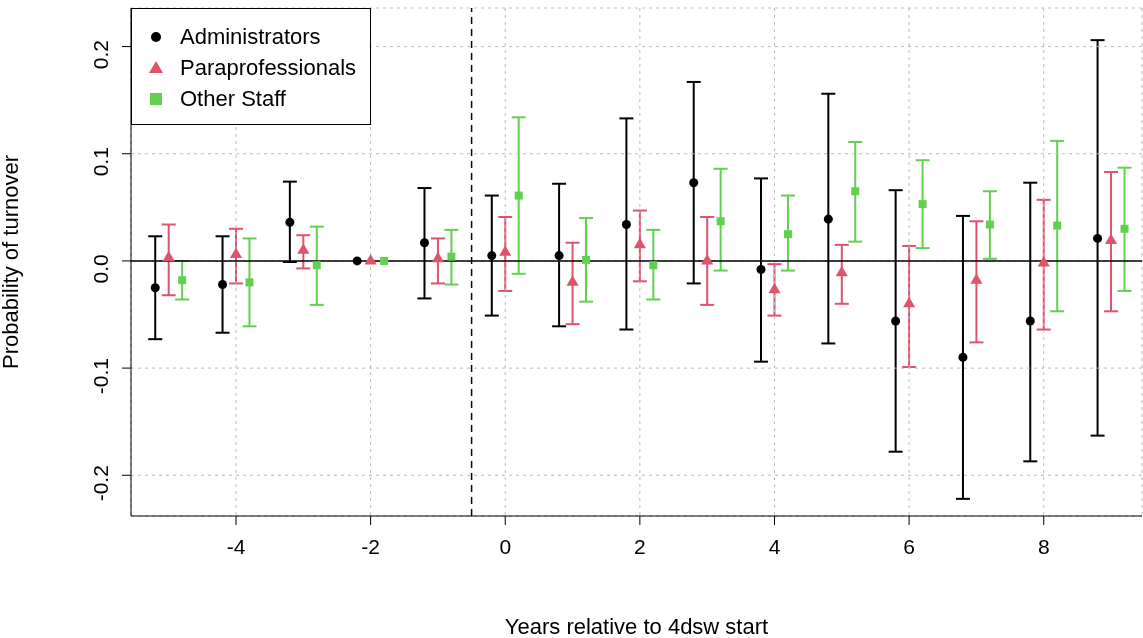 This screenshot has height=638, width=1143. I want to click on x-axis-title: Years relative to 4dsw start, so click(636, 626).